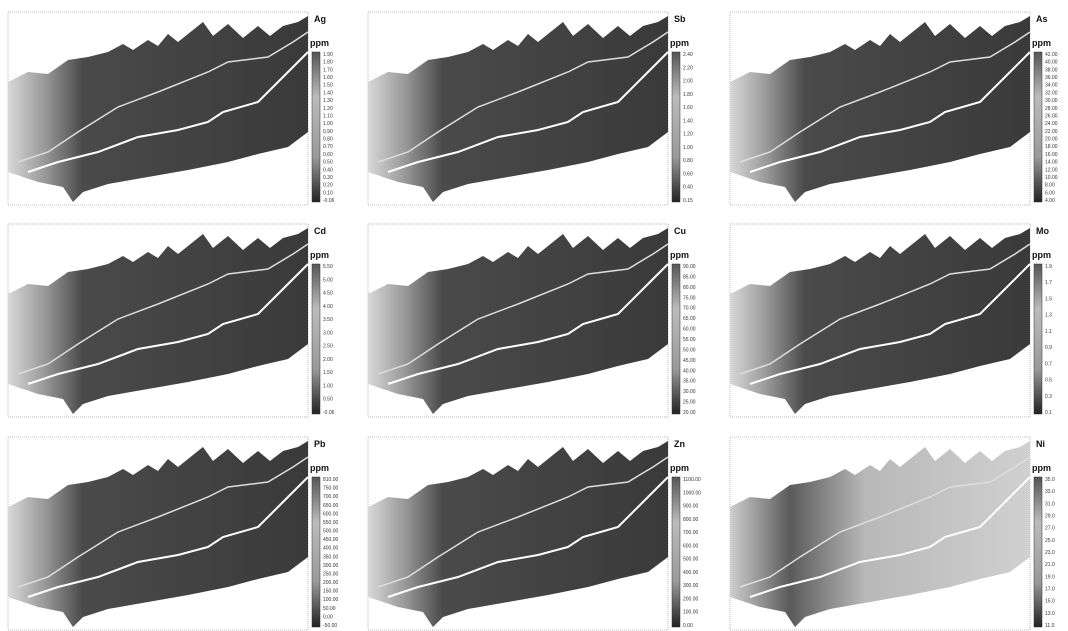 Image resolution: width=1068 pixels, height=631 pixels. What do you see at coordinates (1051, 86) in the screenshot?
I see `colorbar-tick-label: 34.00` at bounding box center [1051, 86].